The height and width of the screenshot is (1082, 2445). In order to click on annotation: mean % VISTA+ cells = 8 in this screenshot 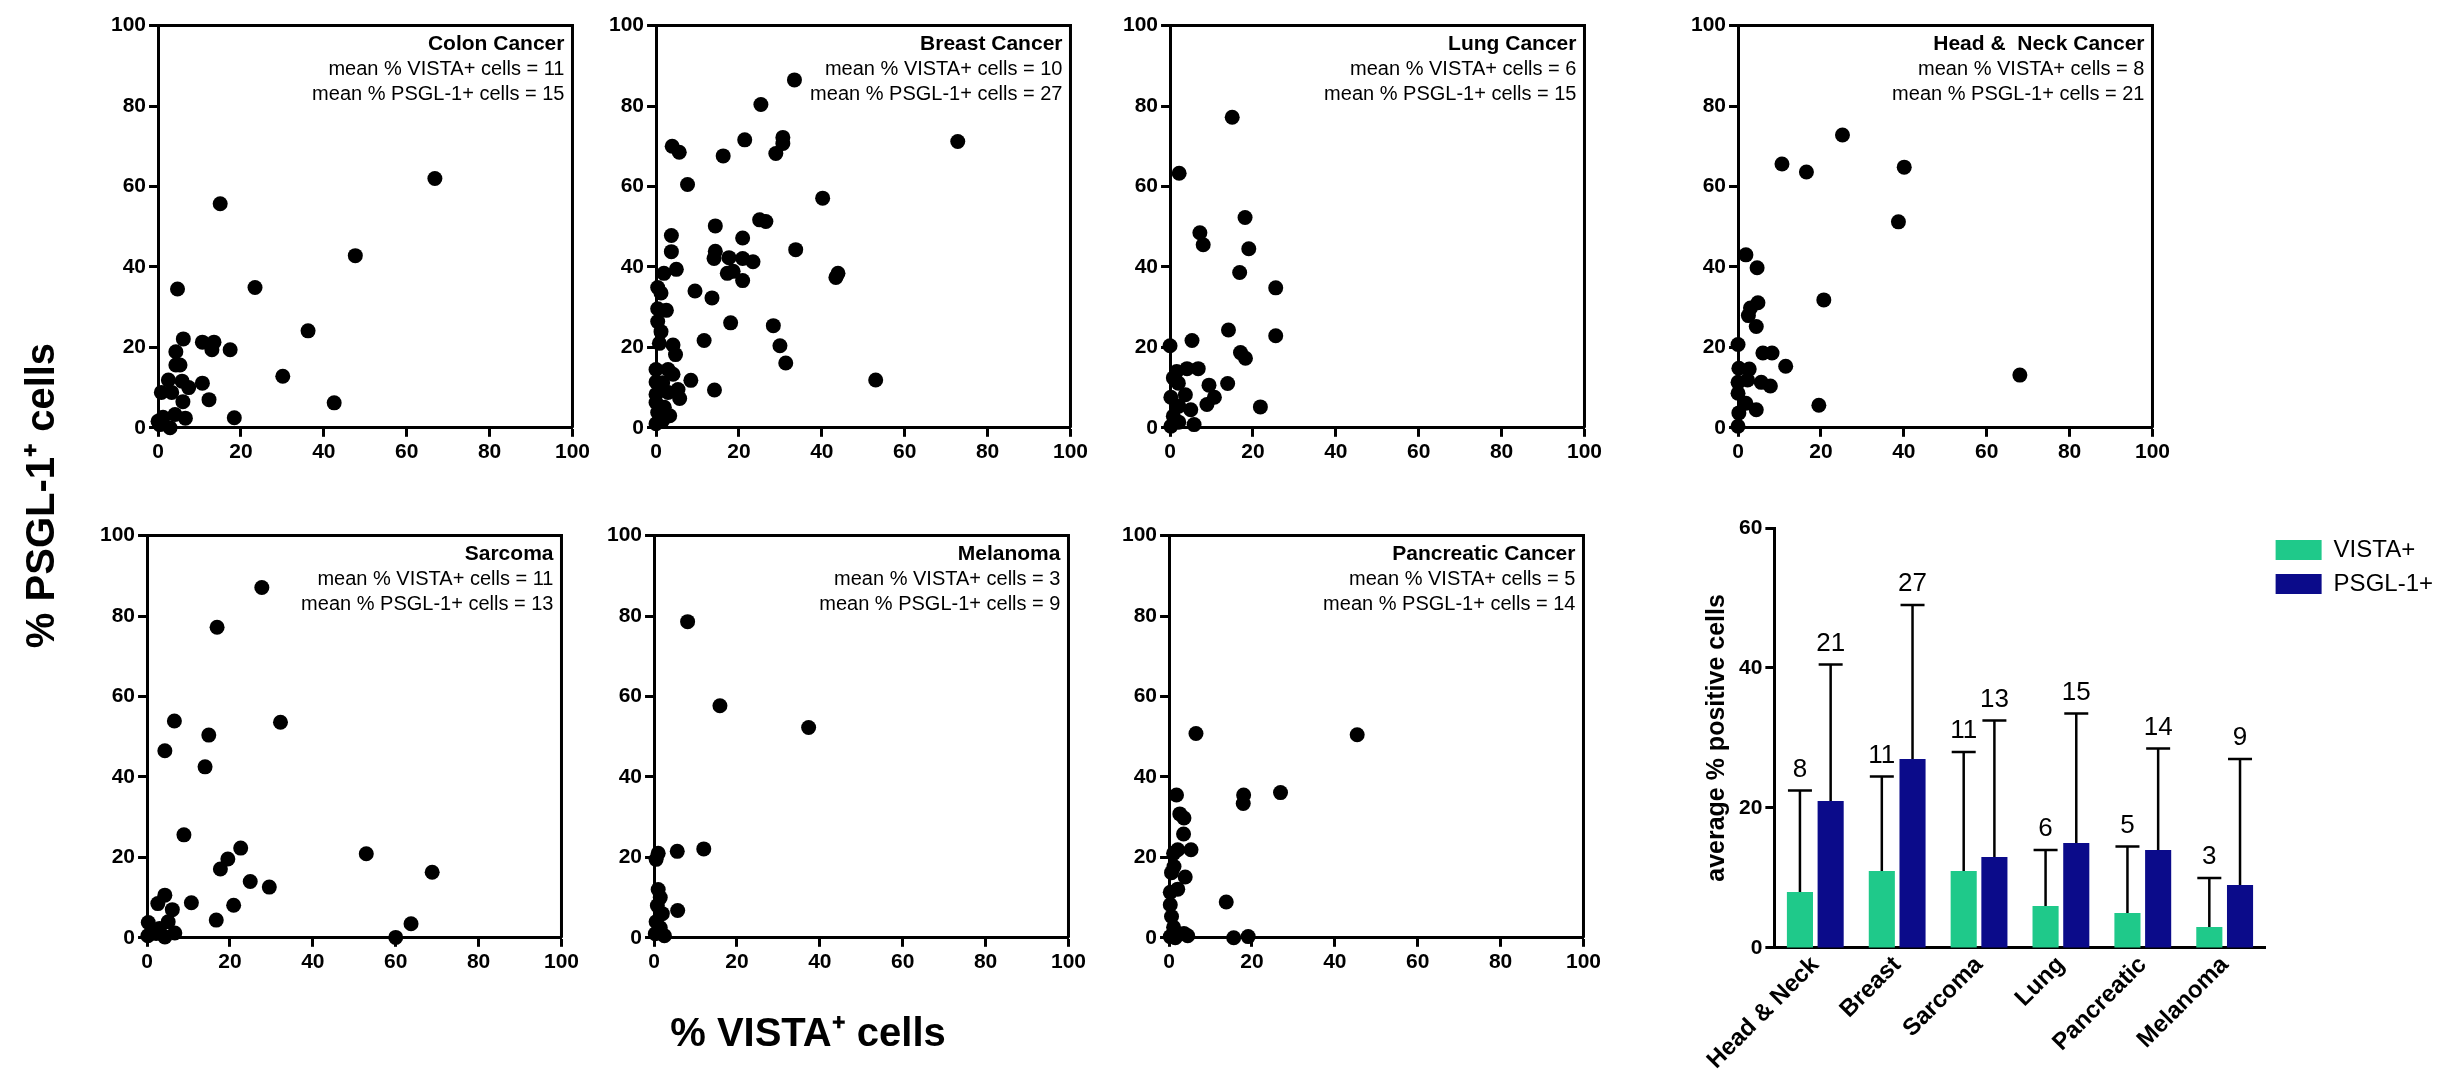, I will do `click(2031, 68)`.